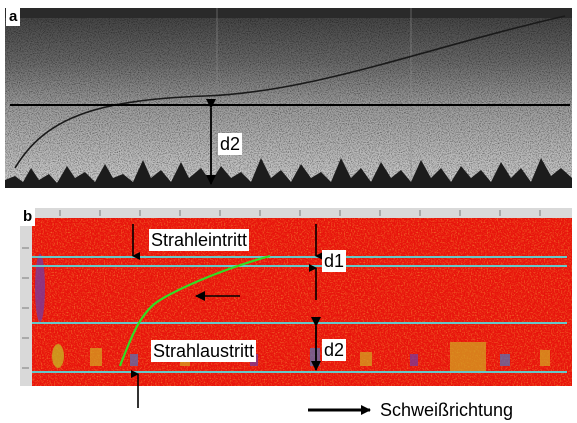 The width and height of the screenshot is (577, 423). Describe the element at coordinates (204, 351) in the screenshot. I see `beam-exit-label: Strahlaustritt` at that location.